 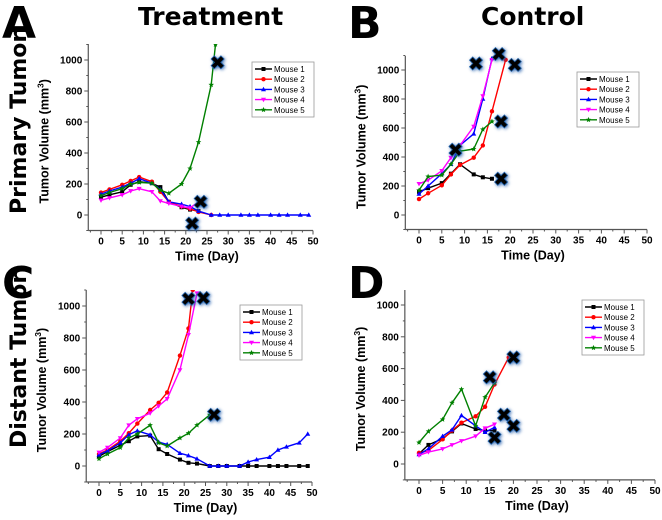 What do you see at coordinates (619, 338) in the screenshot?
I see `legend-label: Mouse 4` at bounding box center [619, 338].